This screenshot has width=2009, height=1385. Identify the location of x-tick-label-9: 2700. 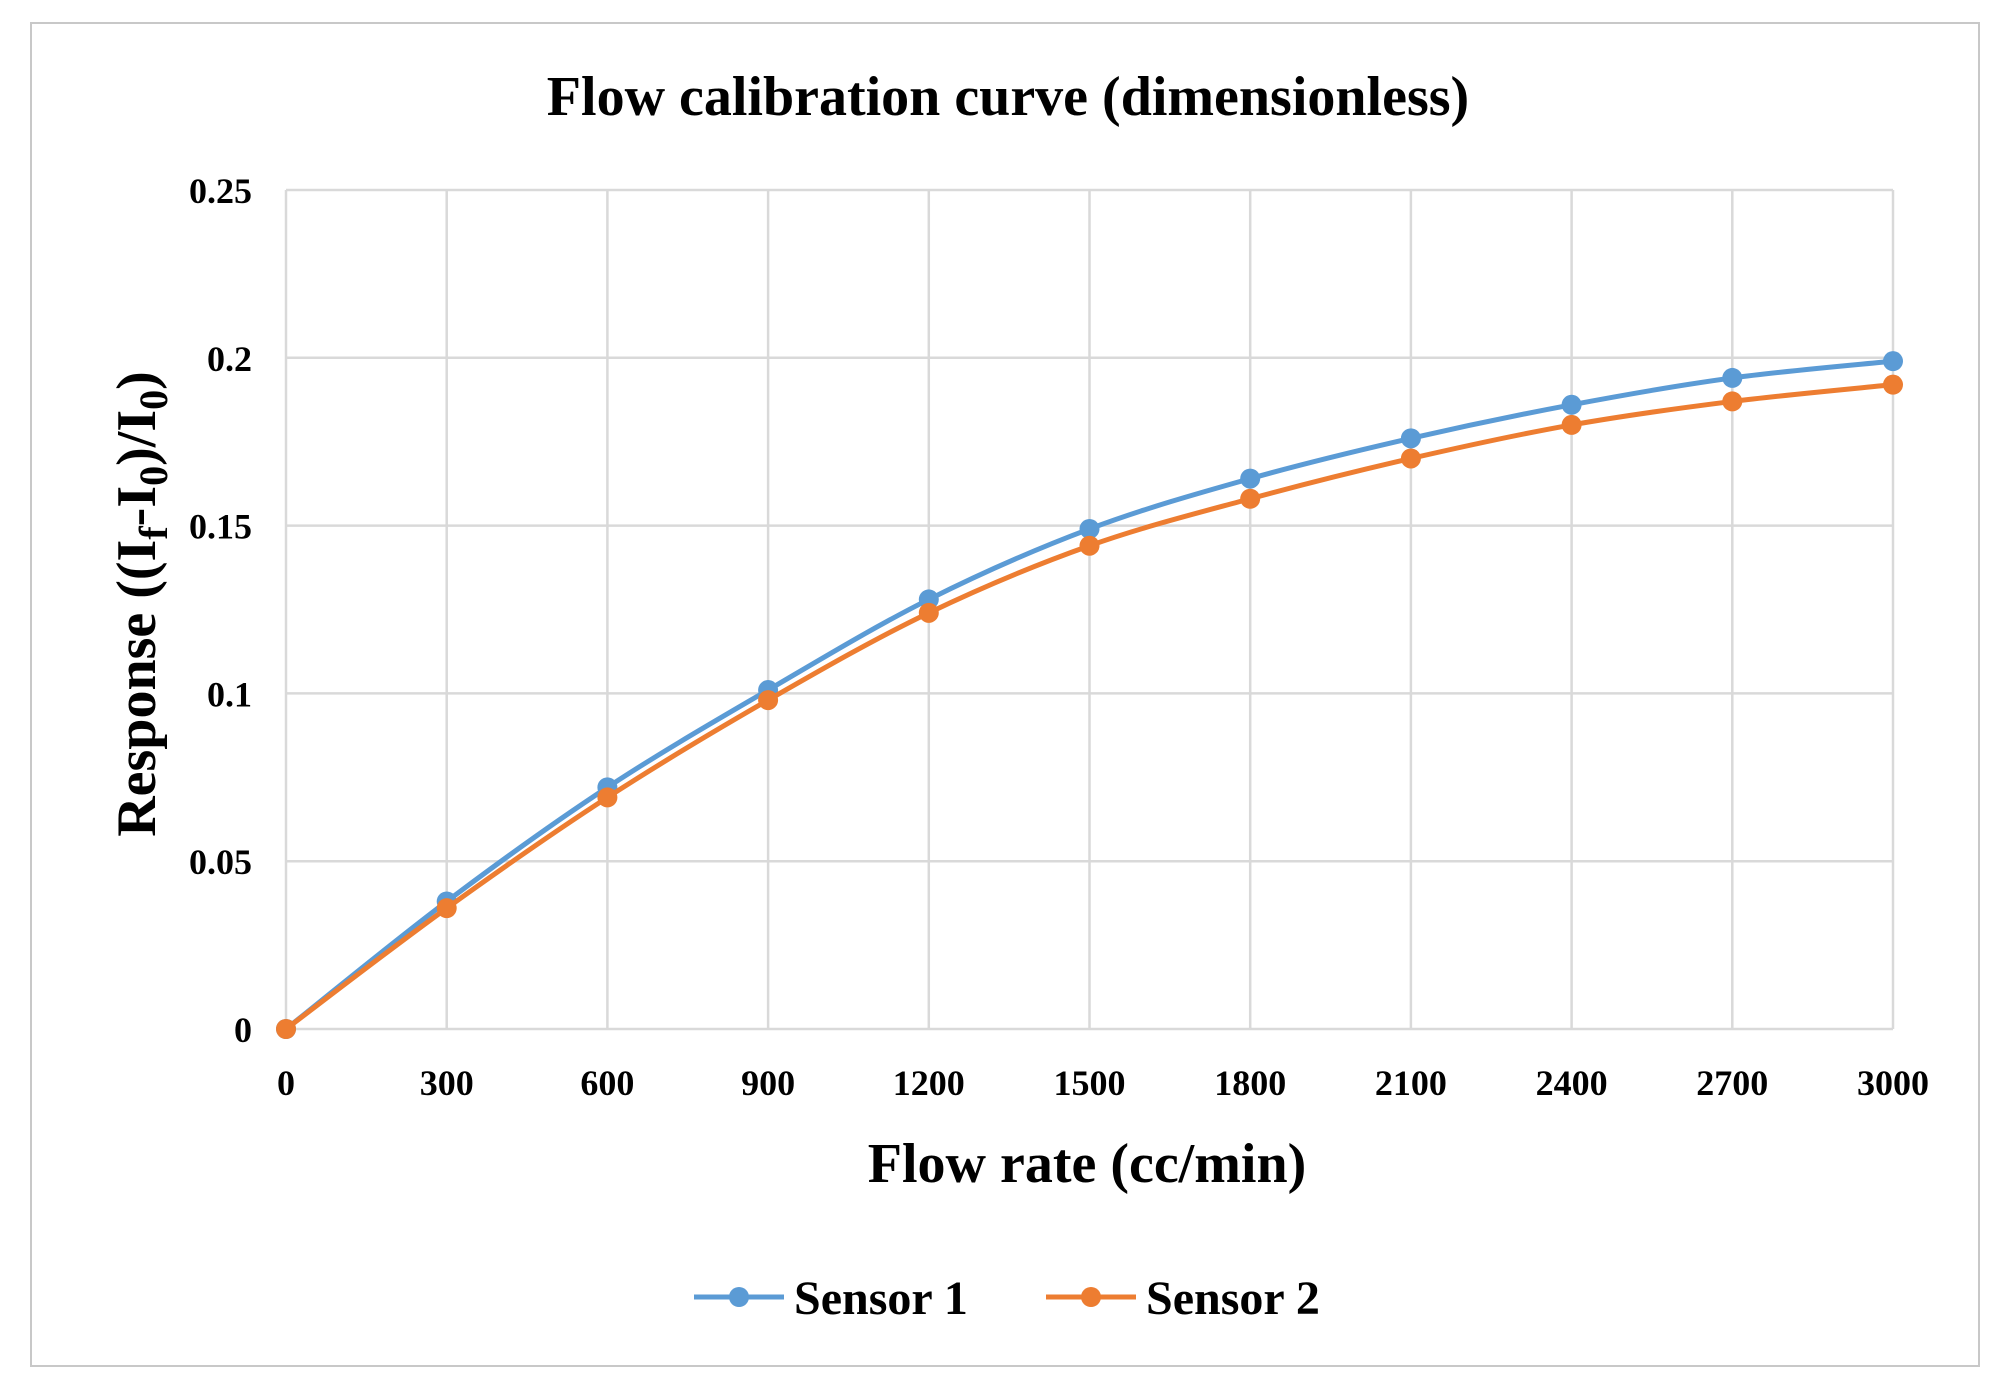
(1732, 1083).